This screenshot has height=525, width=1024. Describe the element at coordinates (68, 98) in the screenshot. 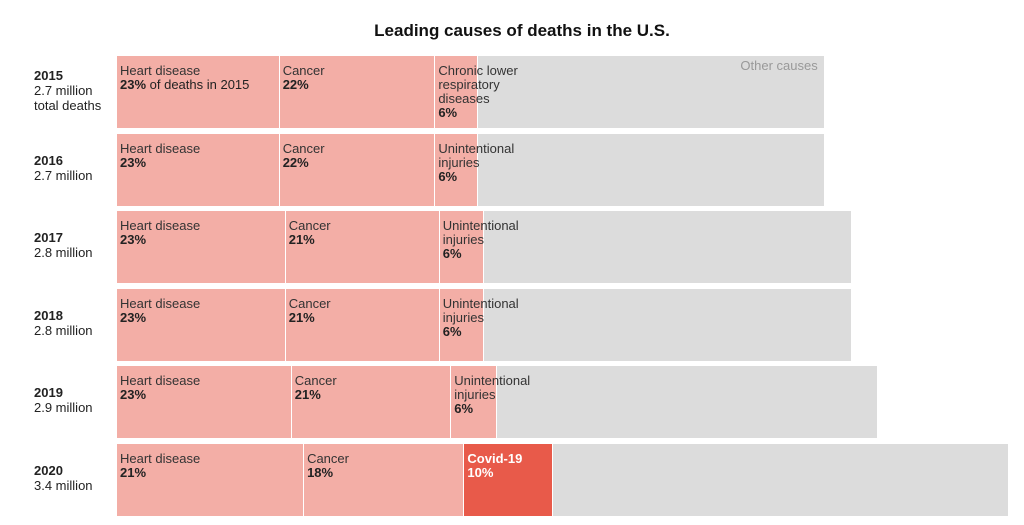

I see `total-deaths-text: 2.7 million total deaths` at that location.